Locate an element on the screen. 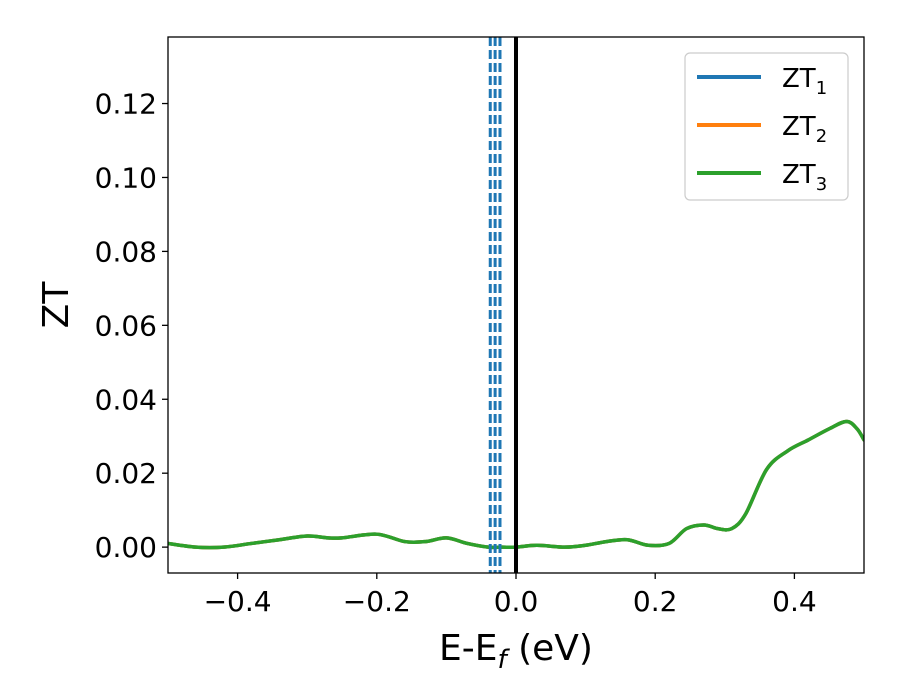 The height and width of the screenshot is (700, 900). y-tick-label: 0.02 is located at coordinates (126, 473).